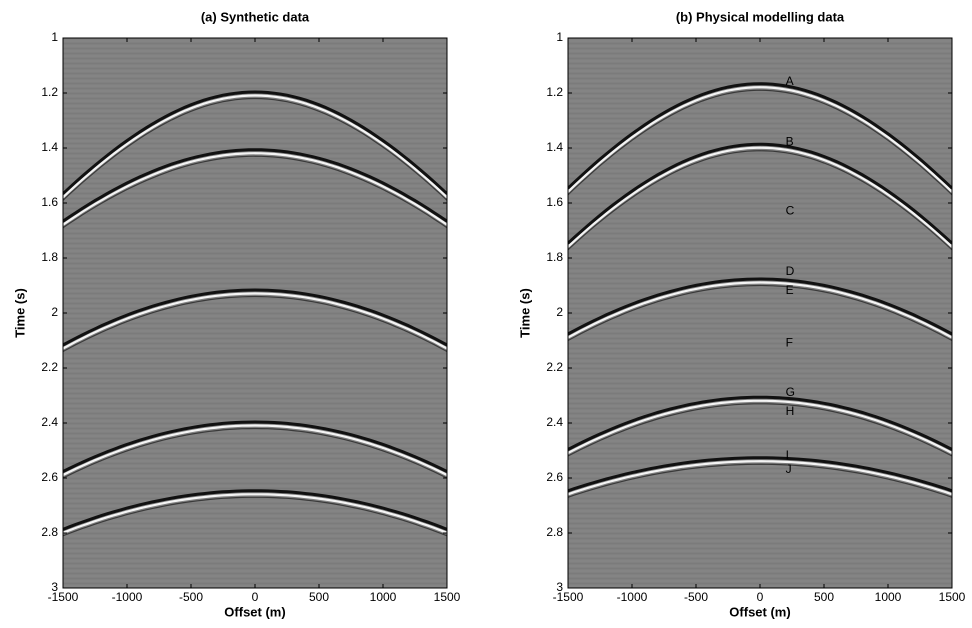 The image size is (972, 628). Describe the element at coordinates (255, 16) in the screenshot. I see `chart-title: (a) Synthetic data` at that location.